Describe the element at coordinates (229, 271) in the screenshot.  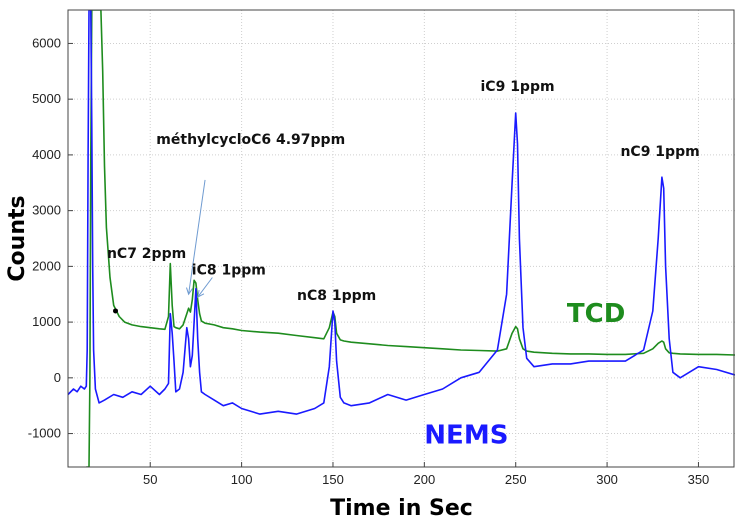
I see `peak-label: iC8 1ppm` at that location.